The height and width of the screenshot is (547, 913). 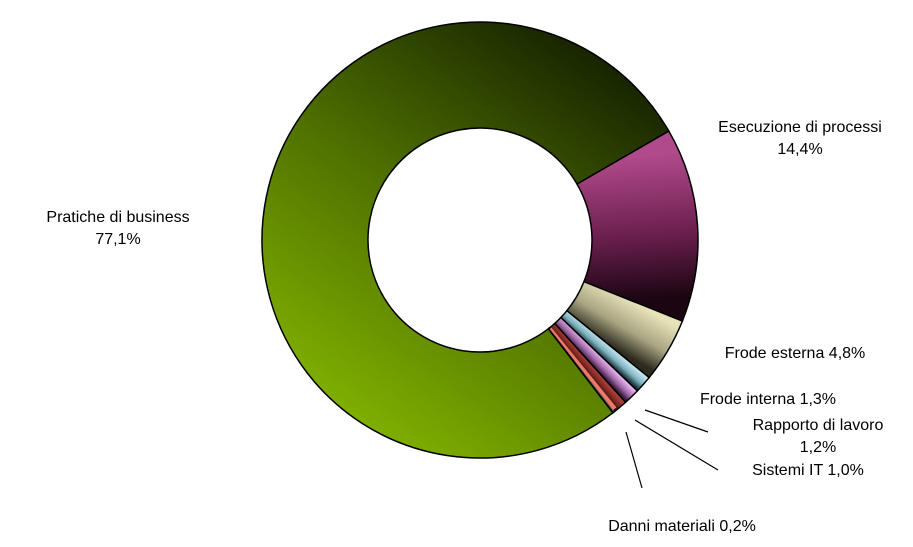 I want to click on label-value-sistemi-it: 1,0%, so click(x=845, y=470).